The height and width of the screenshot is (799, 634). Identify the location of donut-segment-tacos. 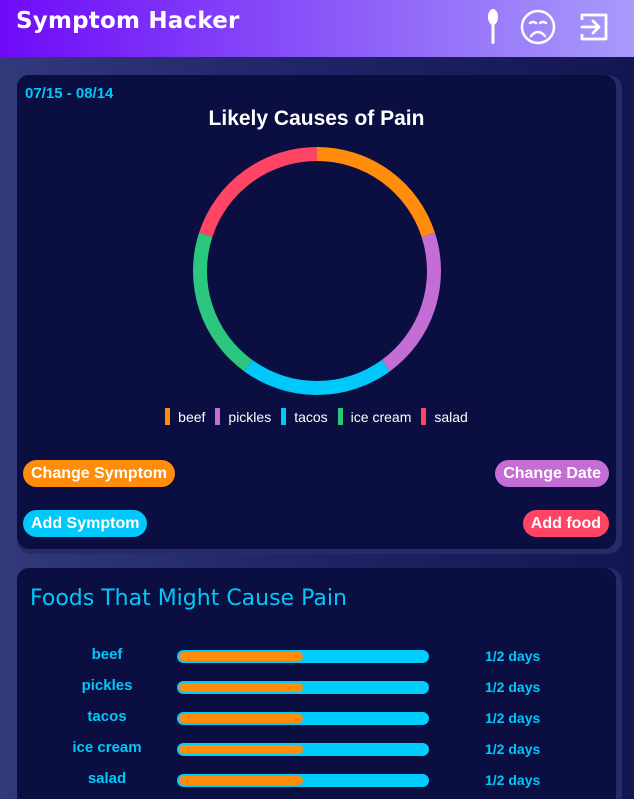
(317, 377).